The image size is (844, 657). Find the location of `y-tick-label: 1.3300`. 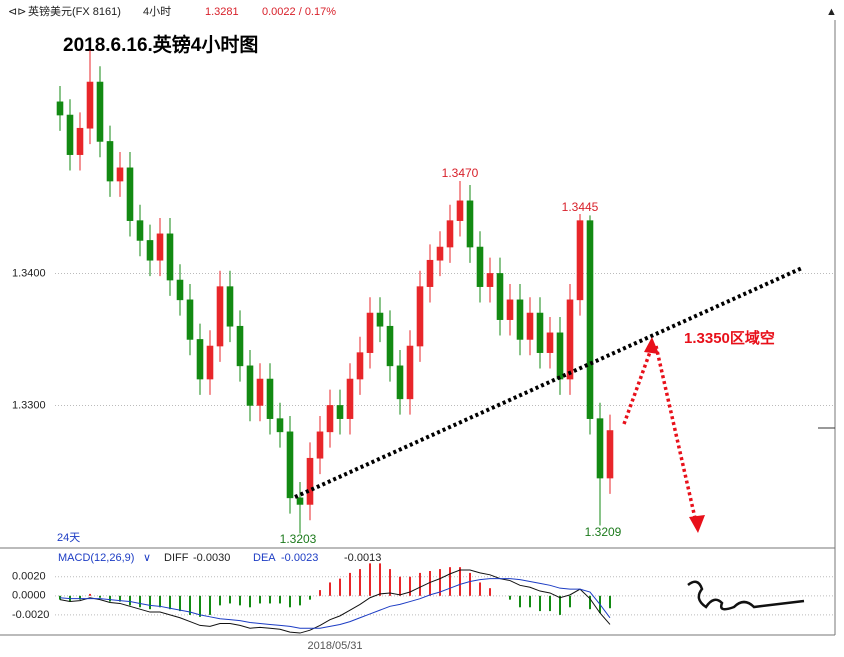

y-tick-label: 1.3300 is located at coordinates (29, 405).